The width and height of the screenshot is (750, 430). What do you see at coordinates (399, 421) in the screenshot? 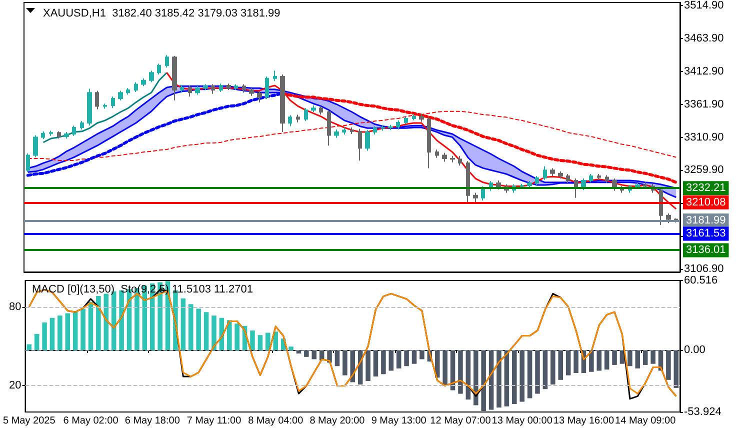
I see `x-tick-label: 9 May 13:00` at bounding box center [399, 421].